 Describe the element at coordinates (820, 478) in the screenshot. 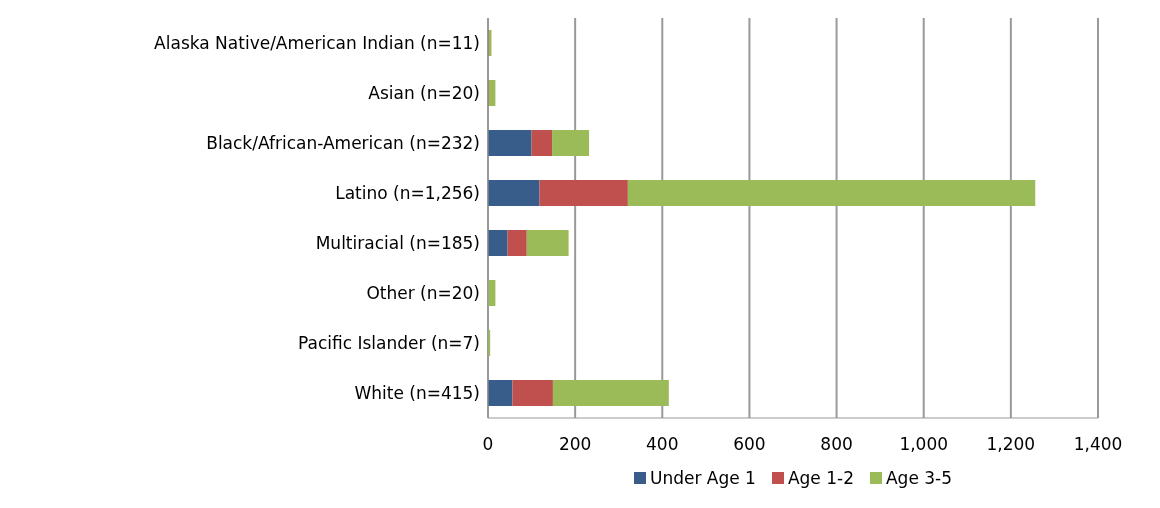

I see `legend-label: Age 1-2` at that location.